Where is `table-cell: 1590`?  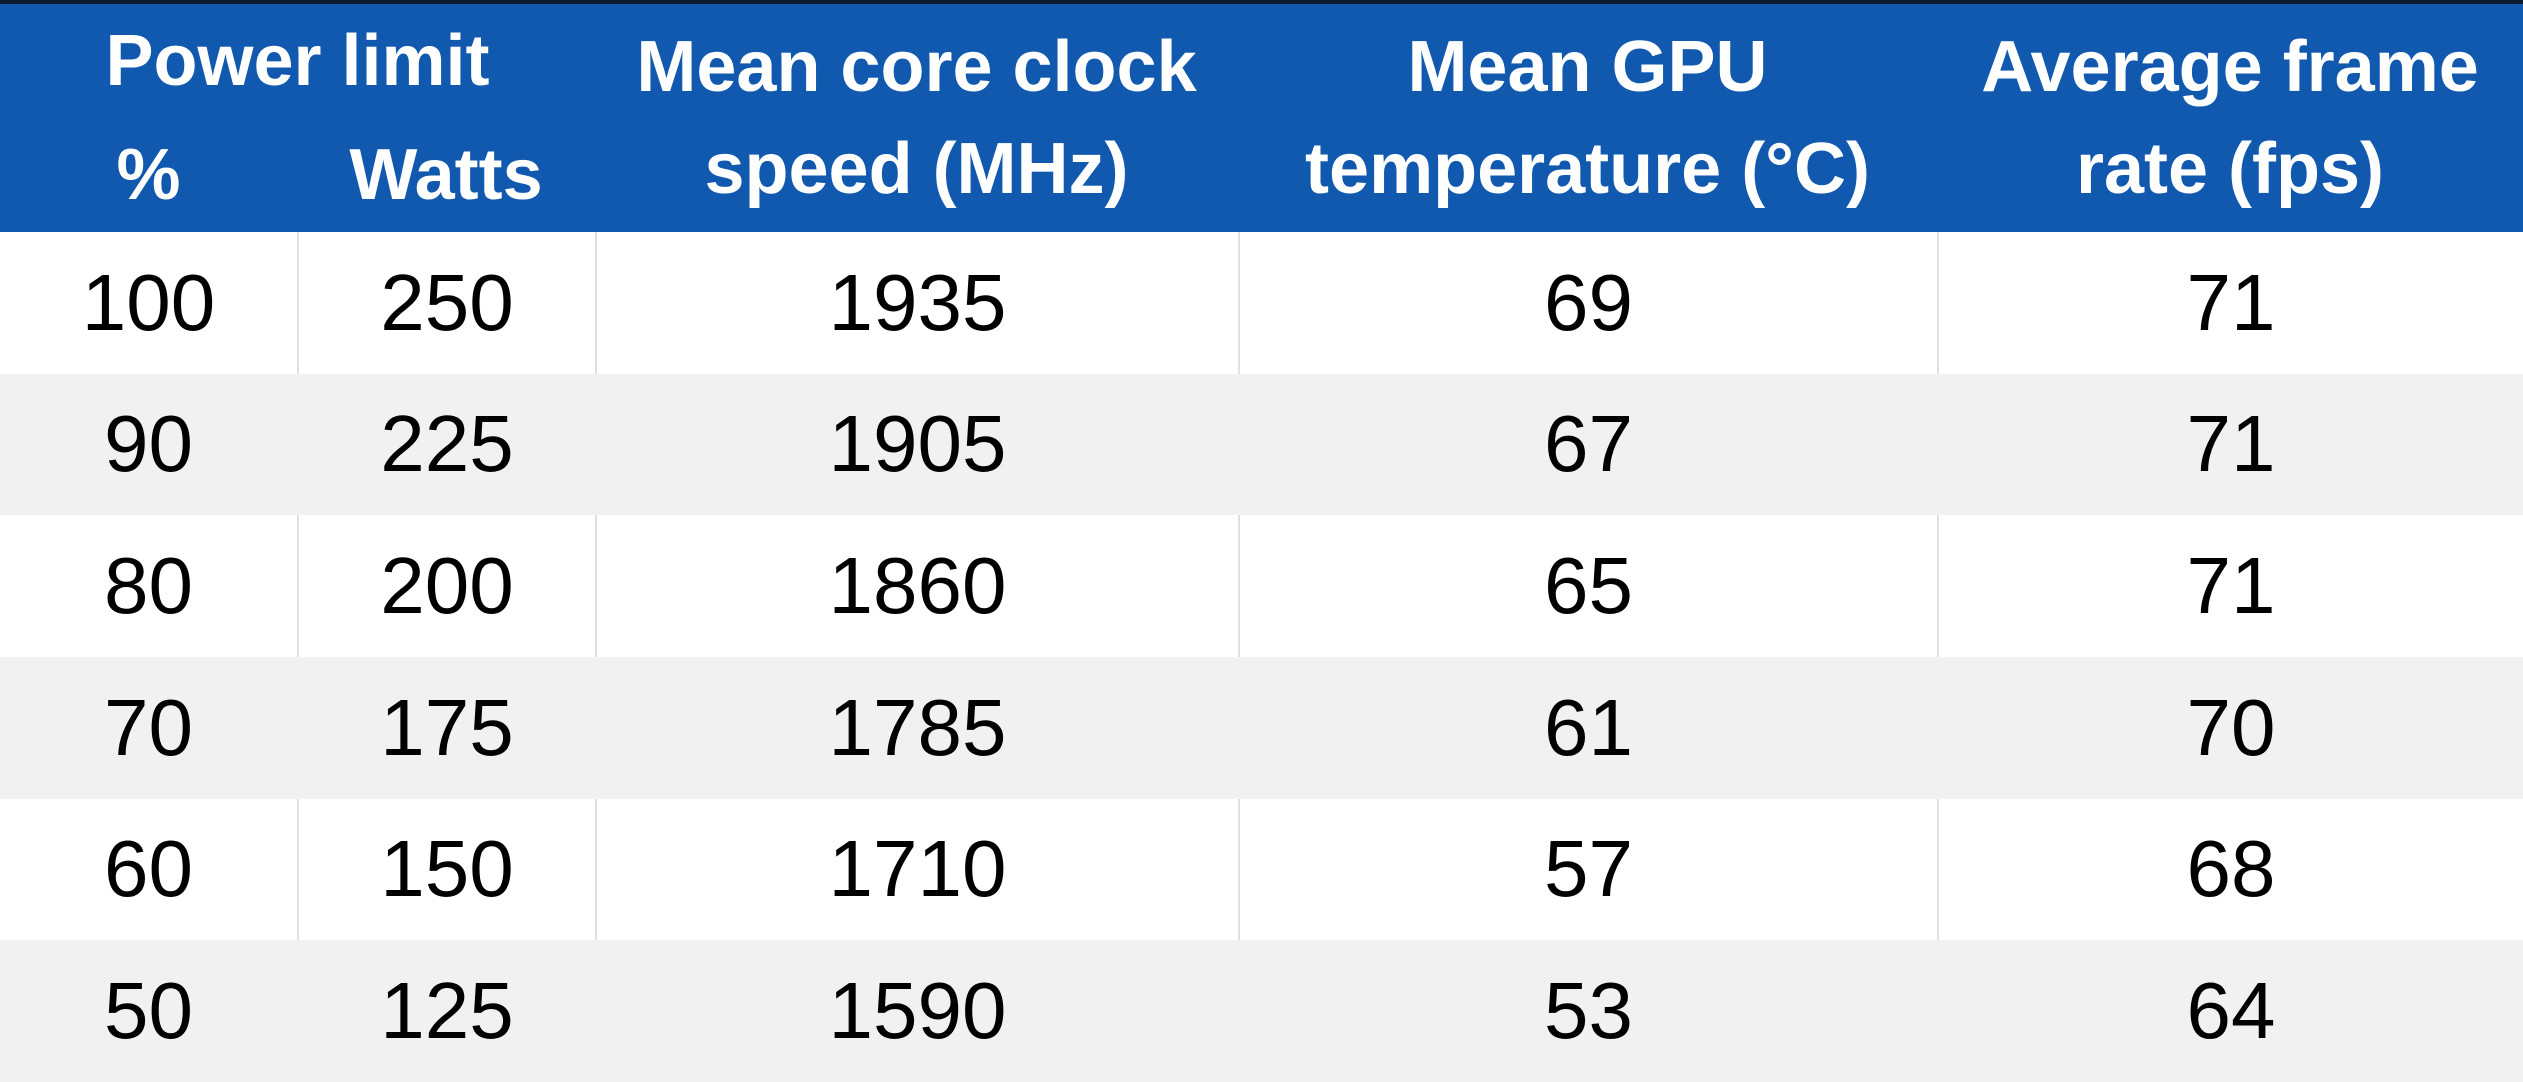
table-cell: 1590 is located at coordinates (916, 1011).